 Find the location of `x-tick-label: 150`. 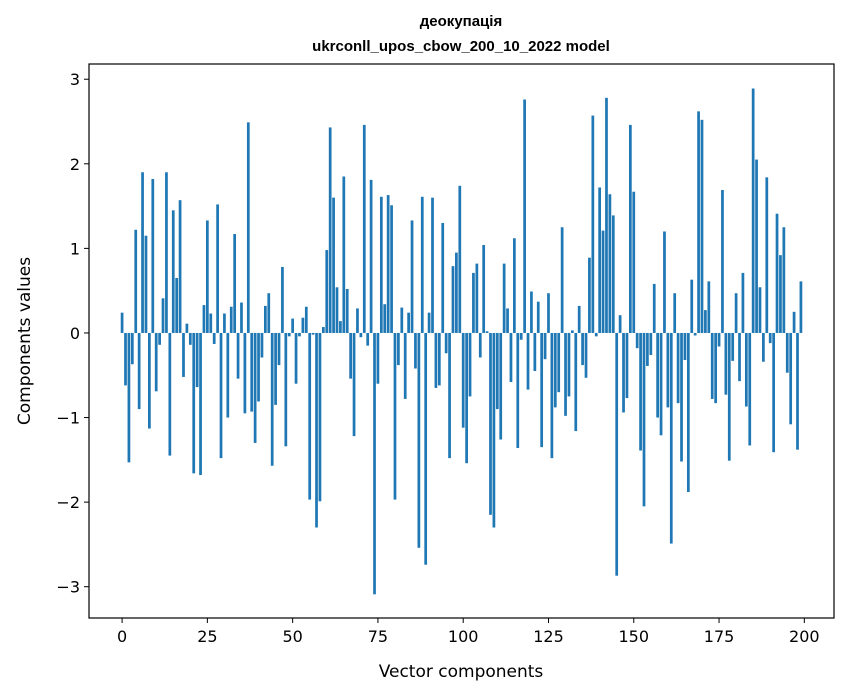

x-tick-label: 150 is located at coordinates (633, 636).